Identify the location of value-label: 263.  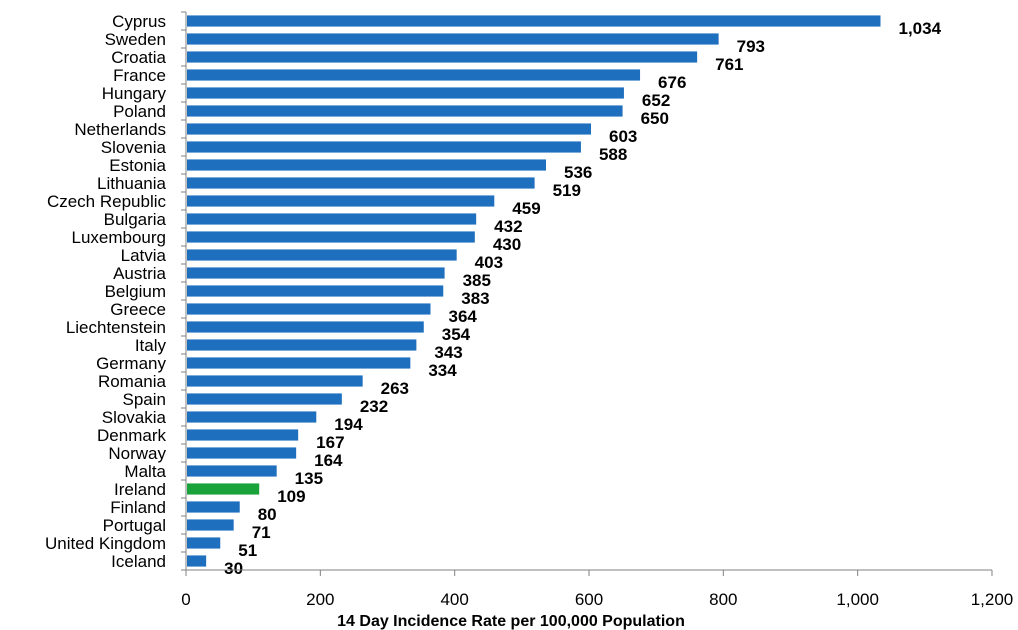
(395, 388).